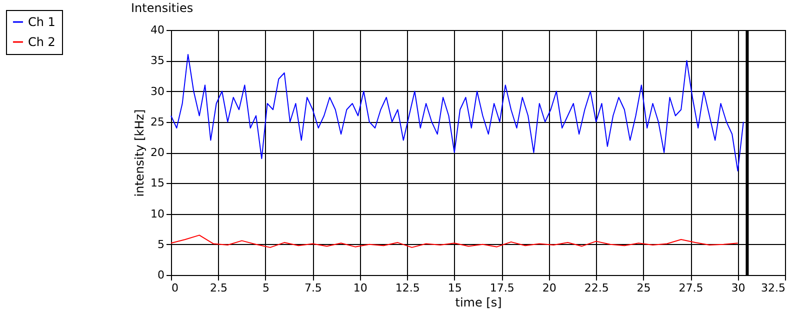 This screenshot has height=320, width=802. Describe the element at coordinates (266, 288) in the screenshot. I see `x-tick-label: 5` at that location.